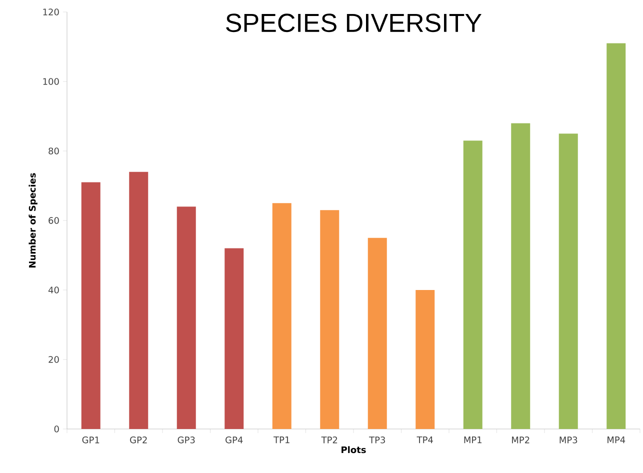 The width and height of the screenshot is (643, 473). What do you see at coordinates (91, 440) in the screenshot?
I see `x-tick-label: GP1` at bounding box center [91, 440].